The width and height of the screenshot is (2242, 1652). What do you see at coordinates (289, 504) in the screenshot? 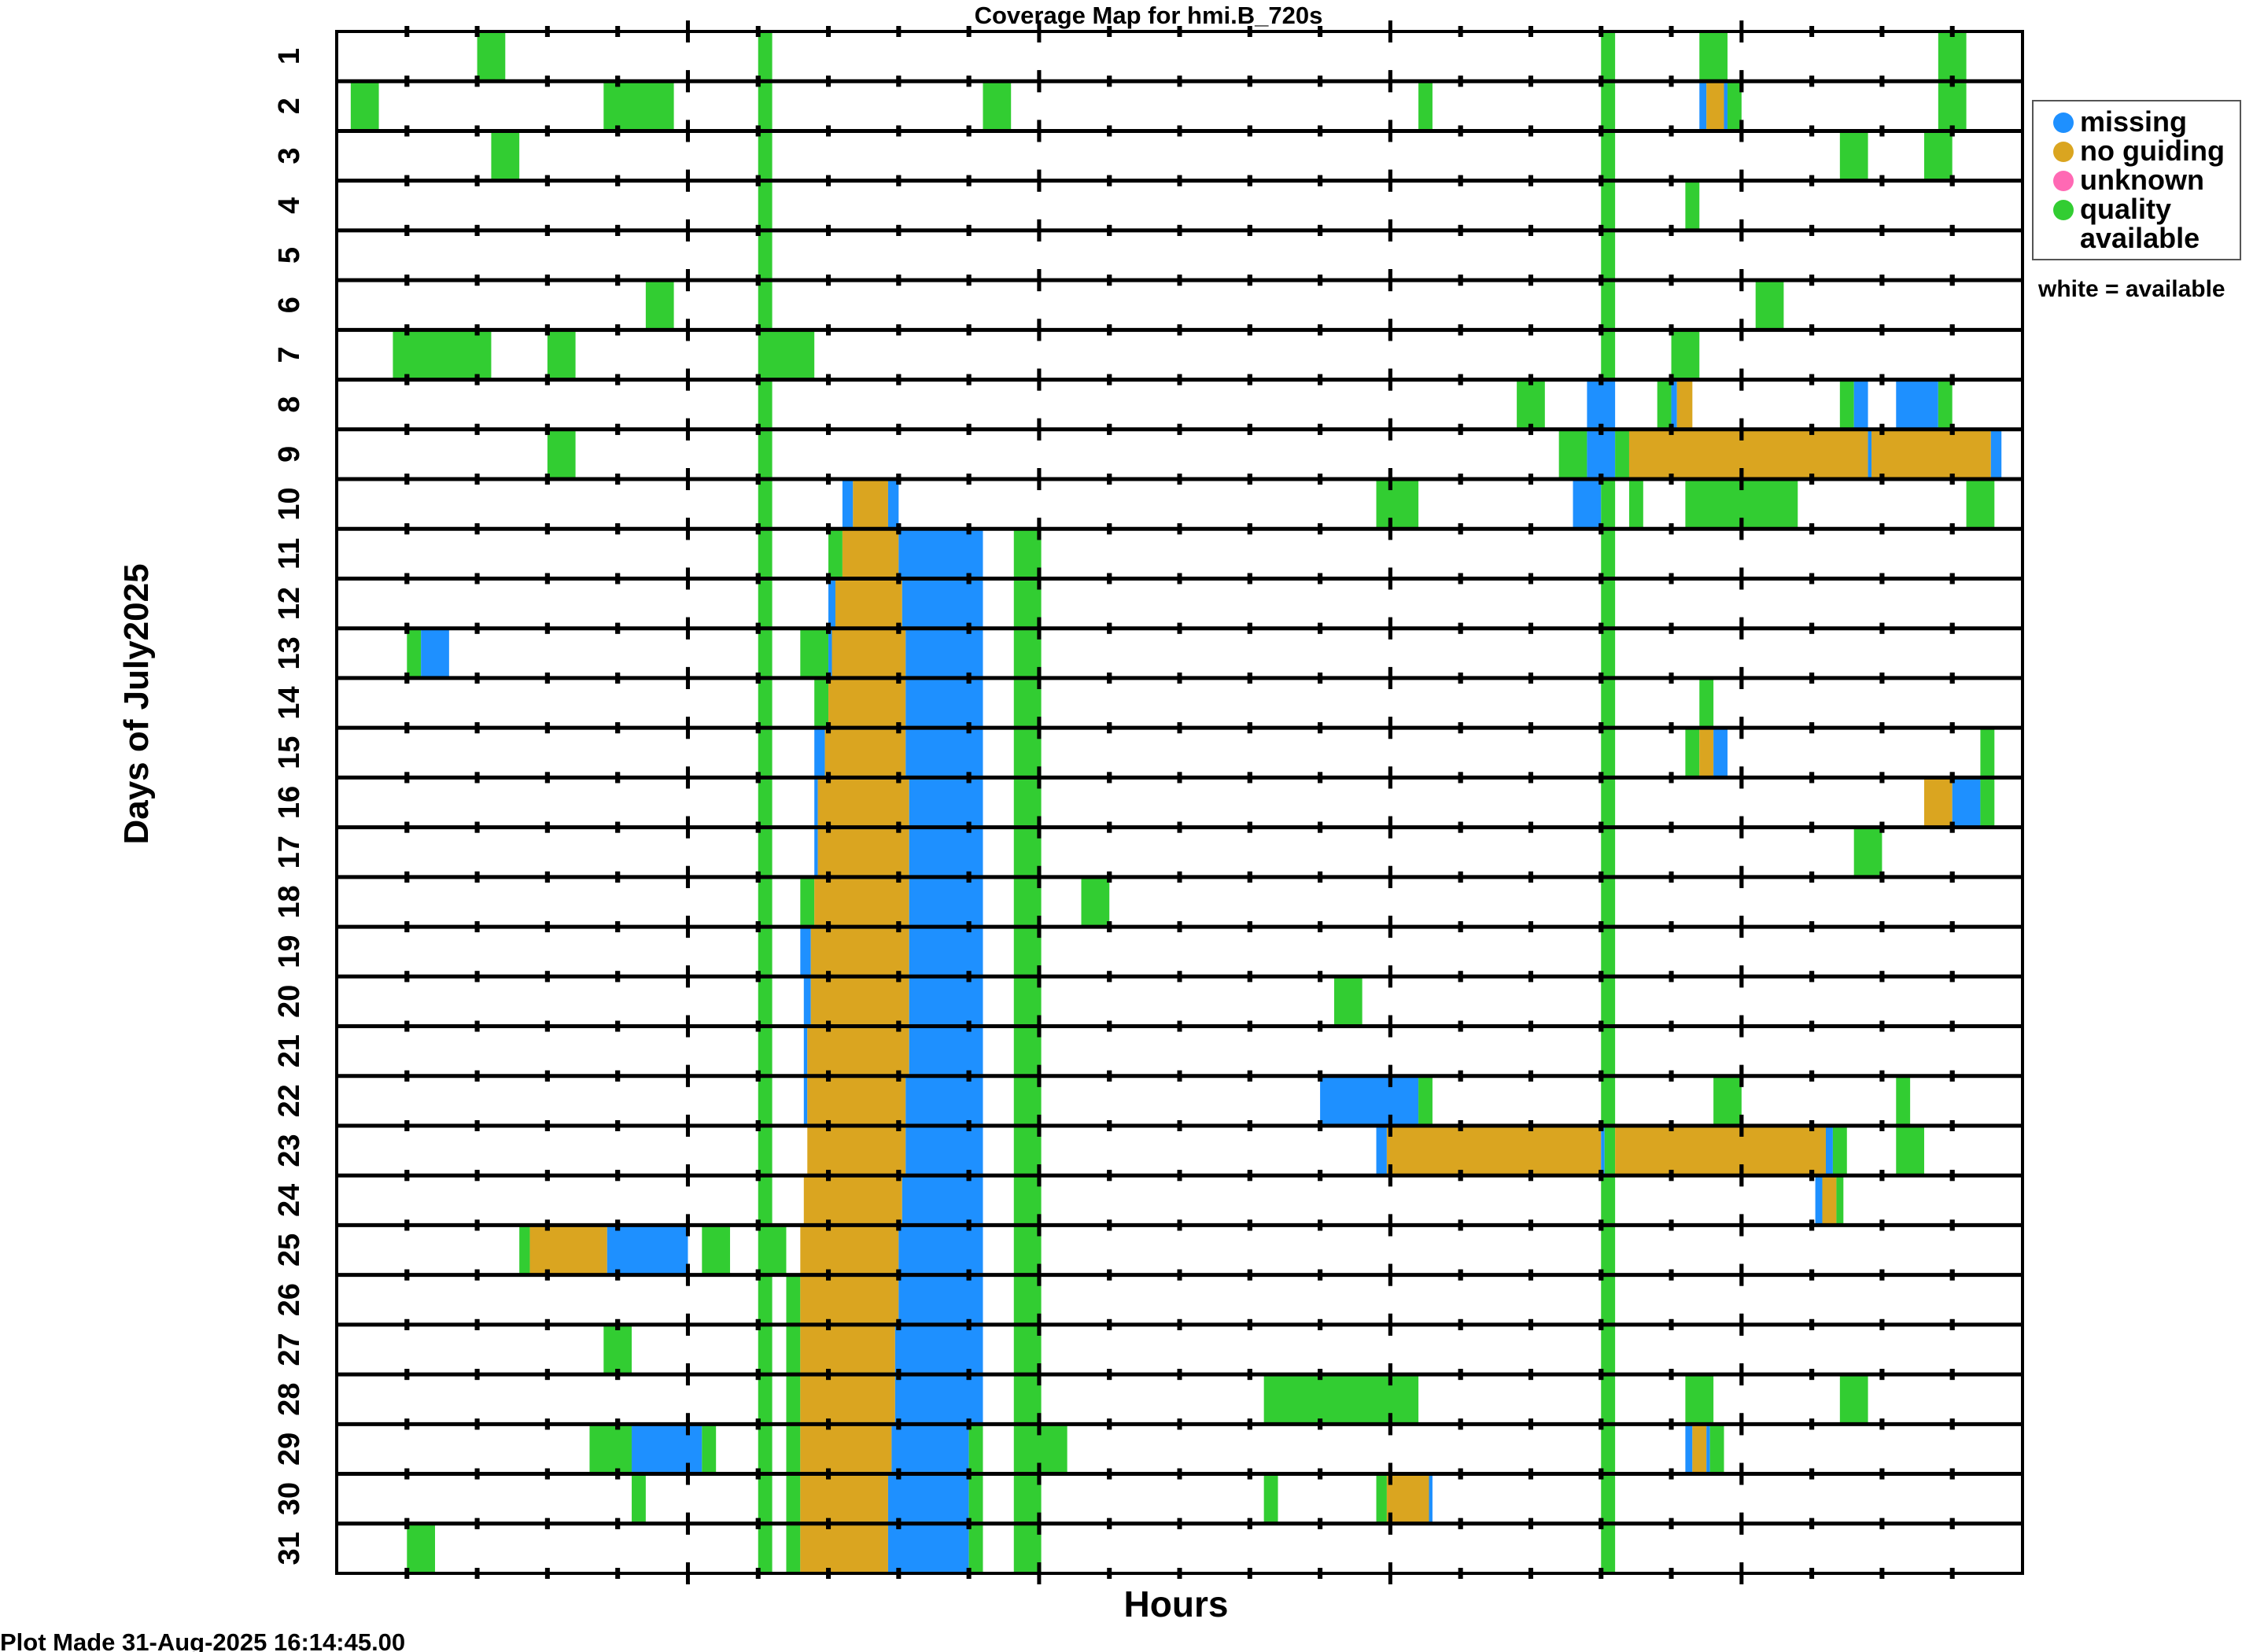
I see `day-label: 10` at bounding box center [289, 504].